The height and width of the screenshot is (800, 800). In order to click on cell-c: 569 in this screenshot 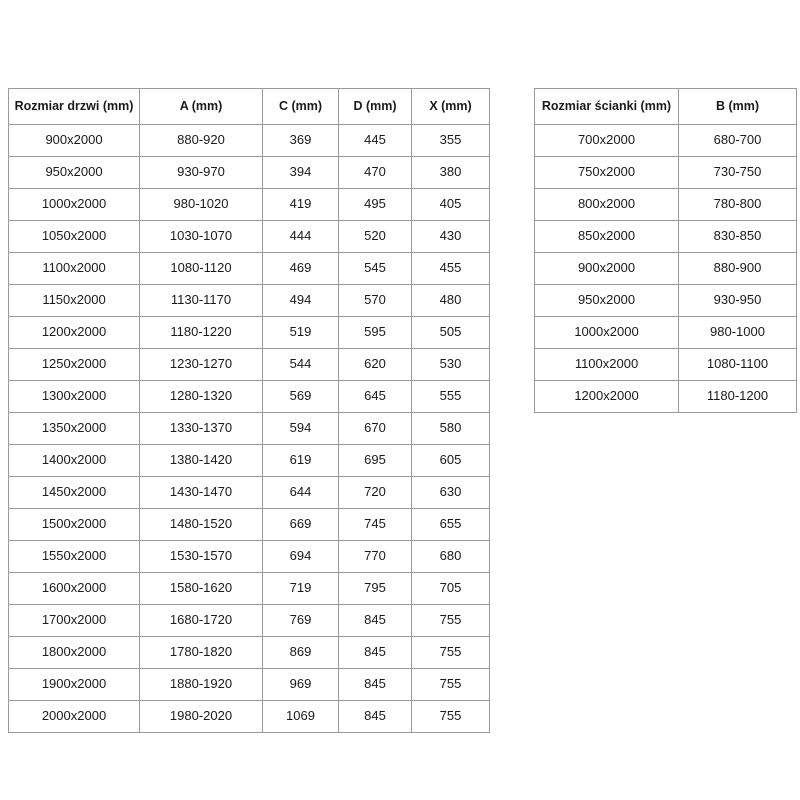, I will do `click(300, 396)`.